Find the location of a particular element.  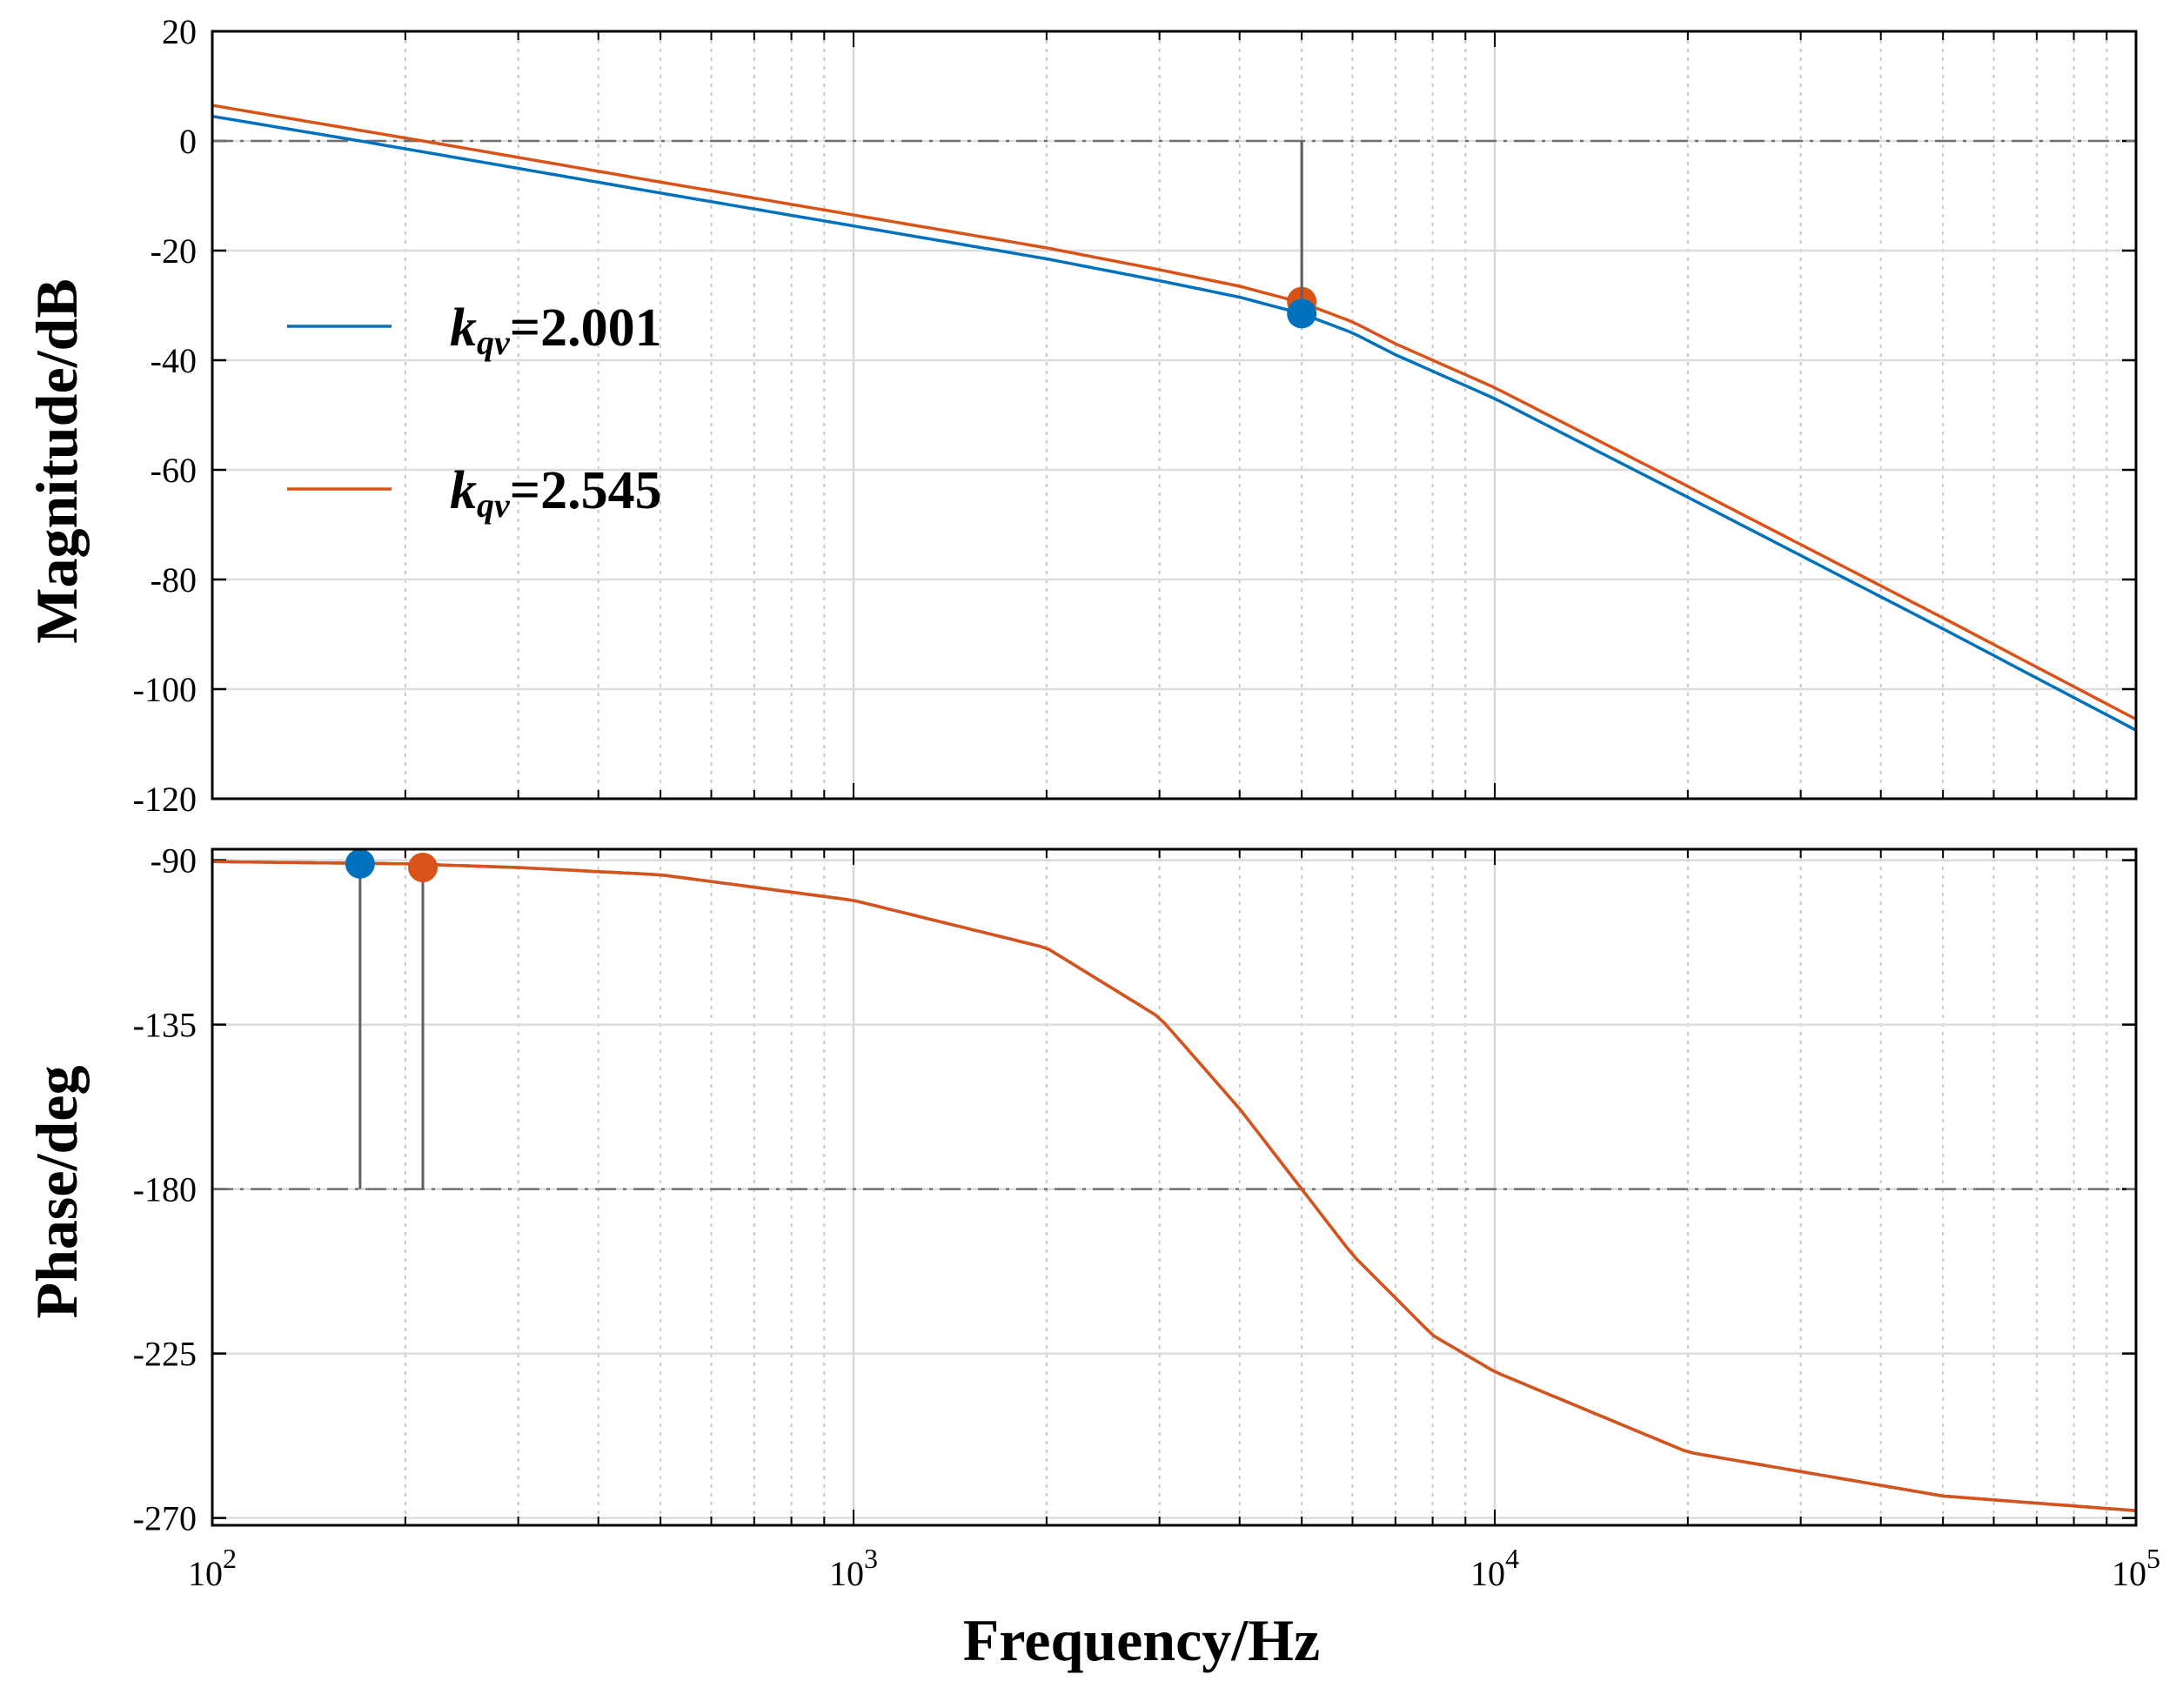

mag-ytick-label: -100 is located at coordinates (165, 689).